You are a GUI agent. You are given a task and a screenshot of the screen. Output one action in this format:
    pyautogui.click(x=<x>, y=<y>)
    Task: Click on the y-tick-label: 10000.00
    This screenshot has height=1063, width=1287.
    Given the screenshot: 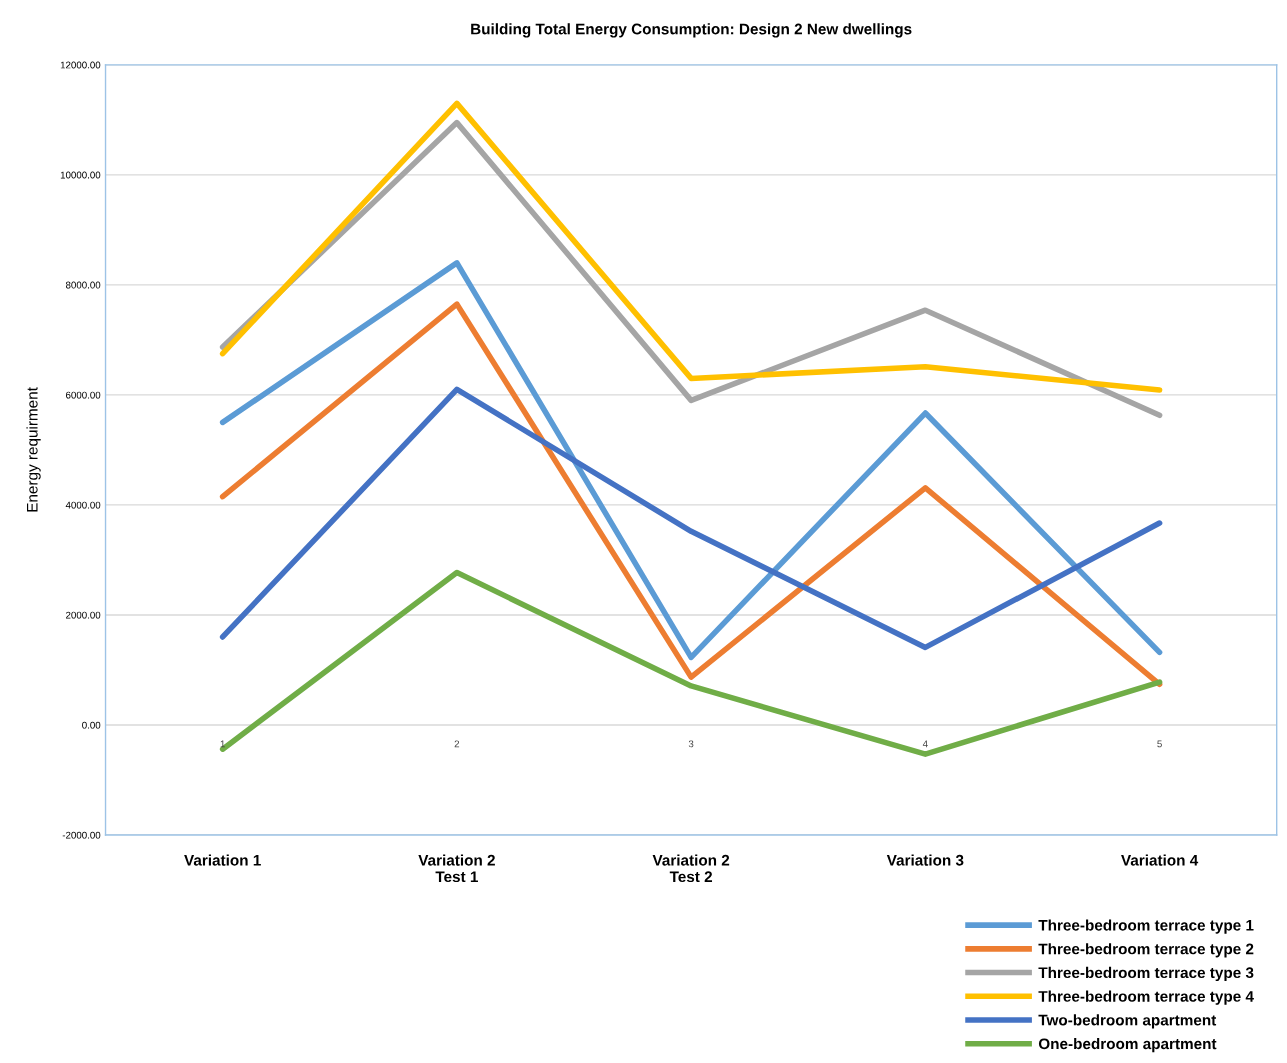 What is the action you would take?
    pyautogui.click(x=80, y=175)
    